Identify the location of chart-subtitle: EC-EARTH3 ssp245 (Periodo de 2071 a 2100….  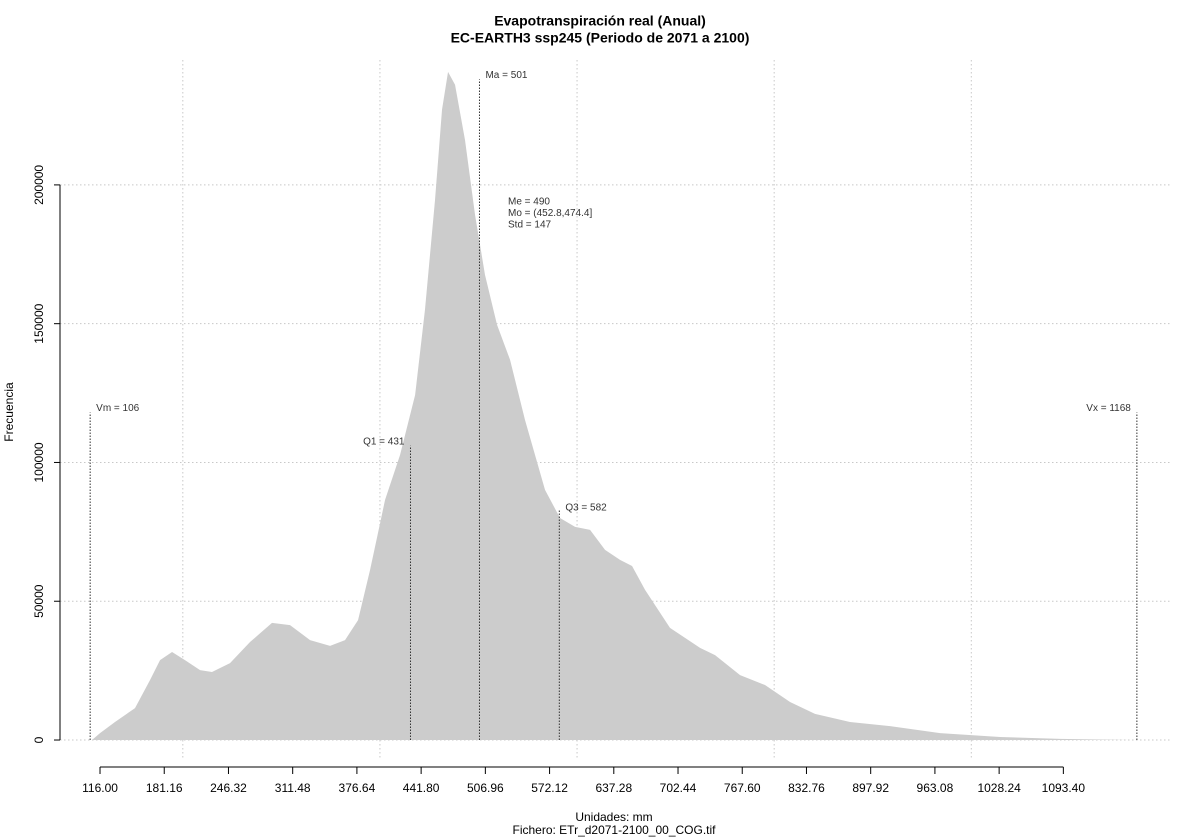
(600, 38).